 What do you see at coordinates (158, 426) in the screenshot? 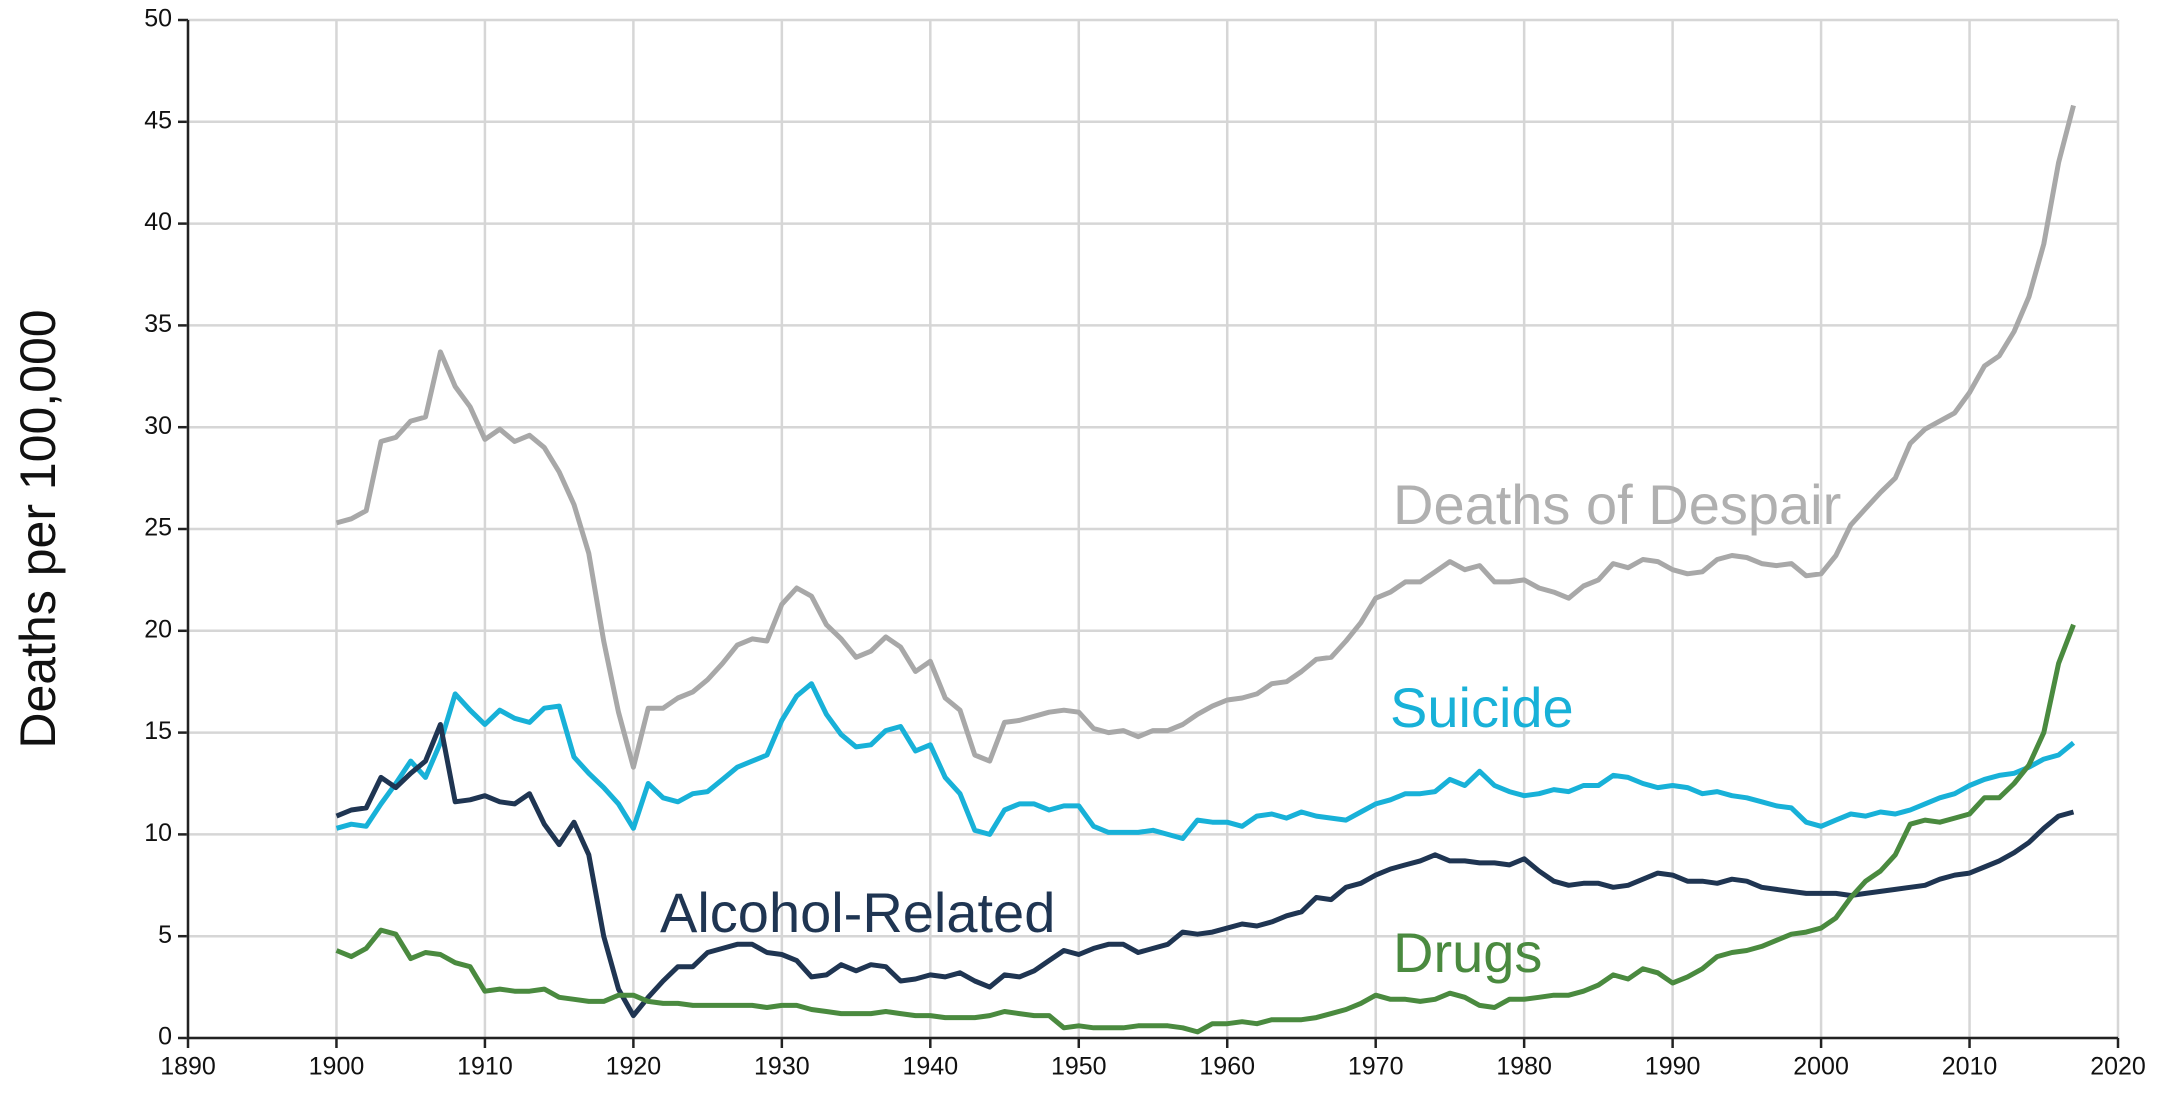
I see `y-tick-label: 30` at bounding box center [158, 426].